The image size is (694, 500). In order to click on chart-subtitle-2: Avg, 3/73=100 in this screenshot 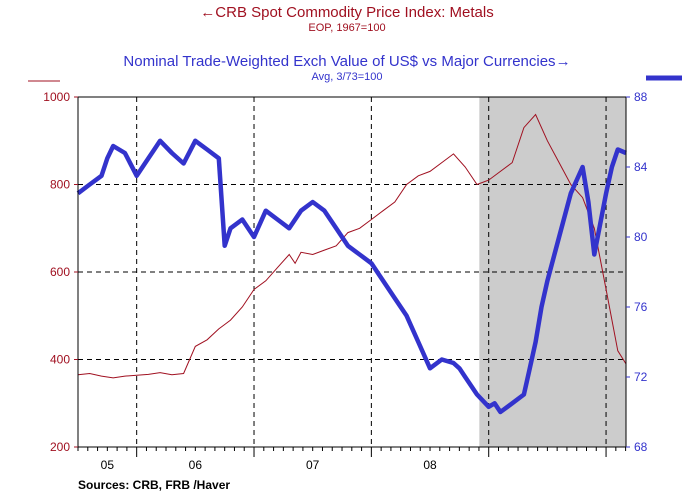, I will do `click(347, 77)`.